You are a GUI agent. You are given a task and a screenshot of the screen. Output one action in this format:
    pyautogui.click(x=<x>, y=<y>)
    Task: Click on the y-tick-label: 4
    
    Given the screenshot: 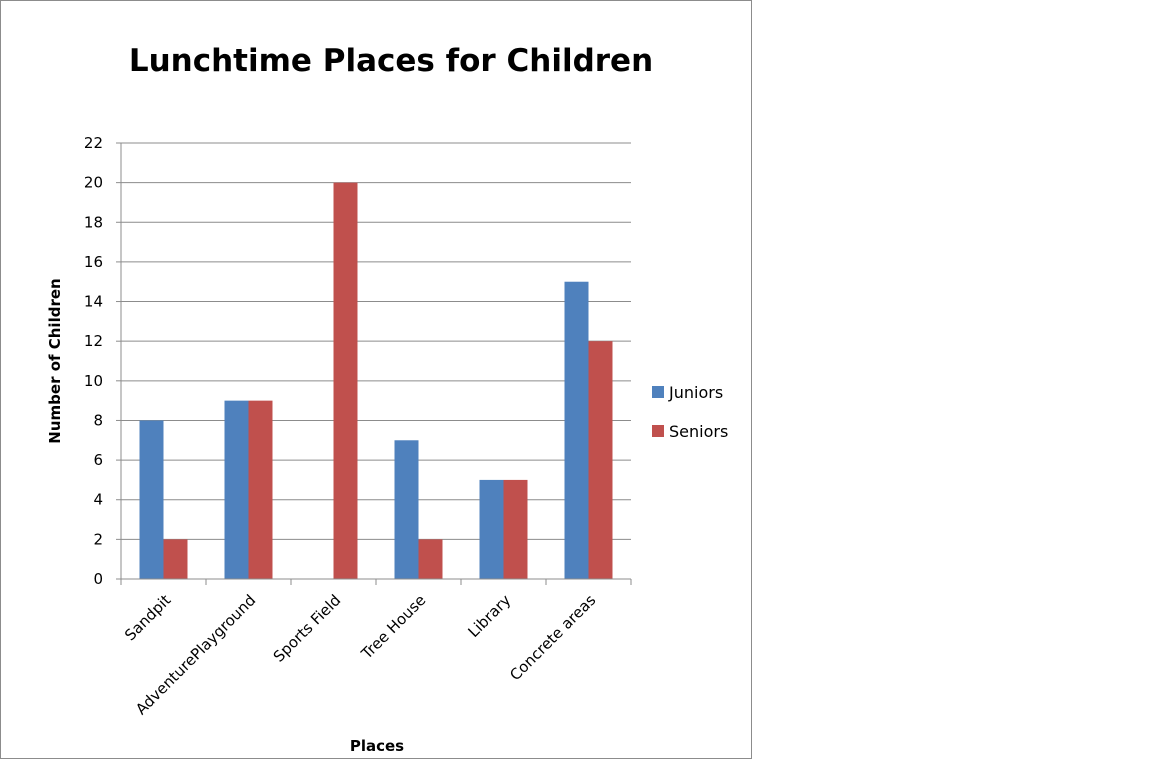 What is the action you would take?
    pyautogui.click(x=98, y=500)
    